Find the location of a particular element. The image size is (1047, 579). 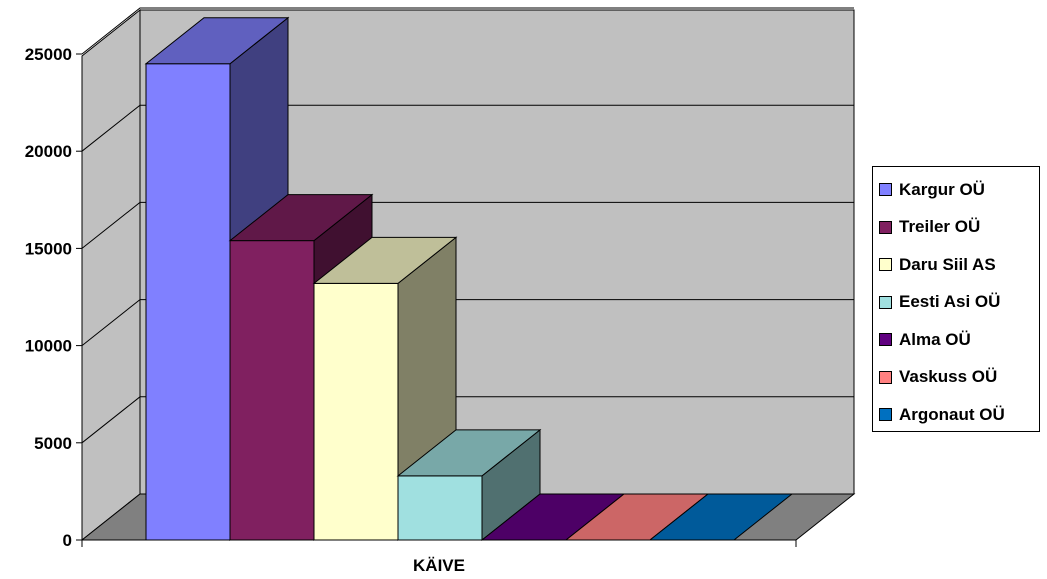

legend-item: Kargur OÜ is located at coordinates (959, 190).